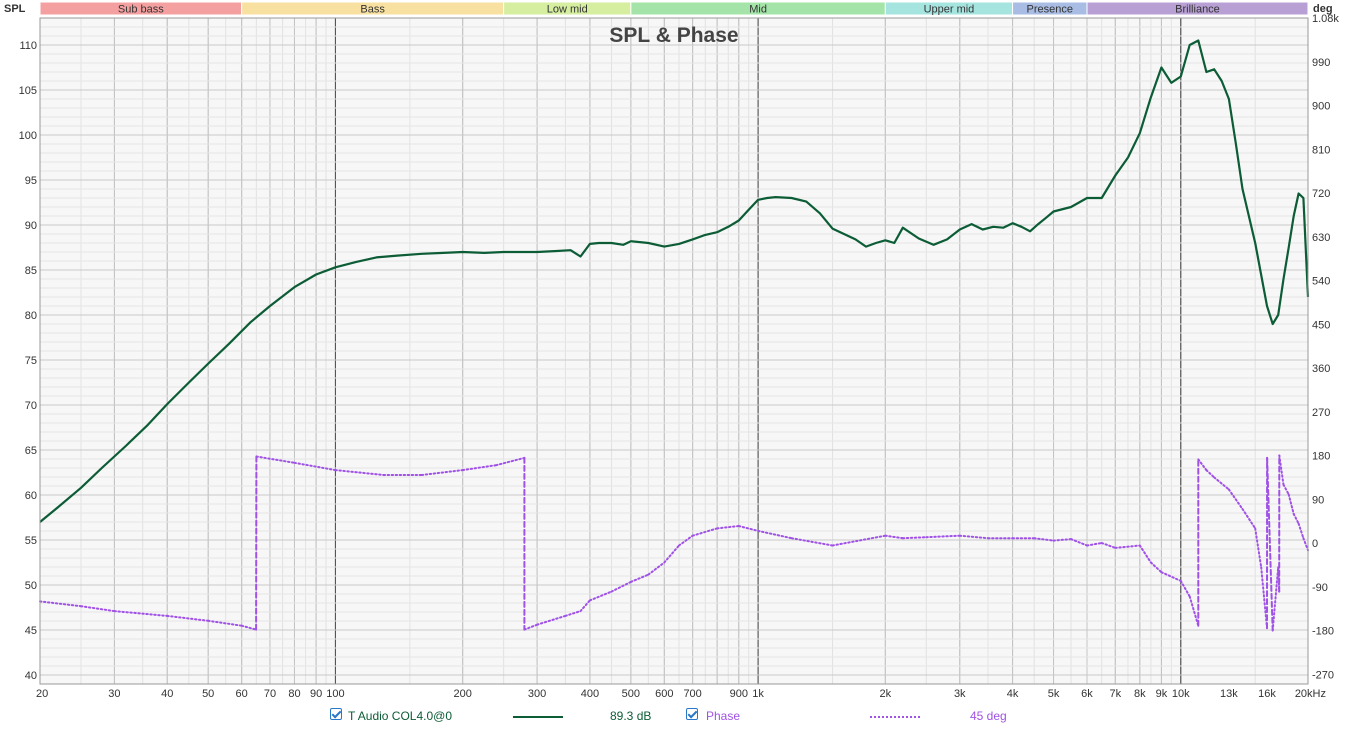 Image resolution: width=1361 pixels, height=732 pixels. Describe the element at coordinates (372, 10) in the screenshot. I see `band-label-1: Bass` at that location.